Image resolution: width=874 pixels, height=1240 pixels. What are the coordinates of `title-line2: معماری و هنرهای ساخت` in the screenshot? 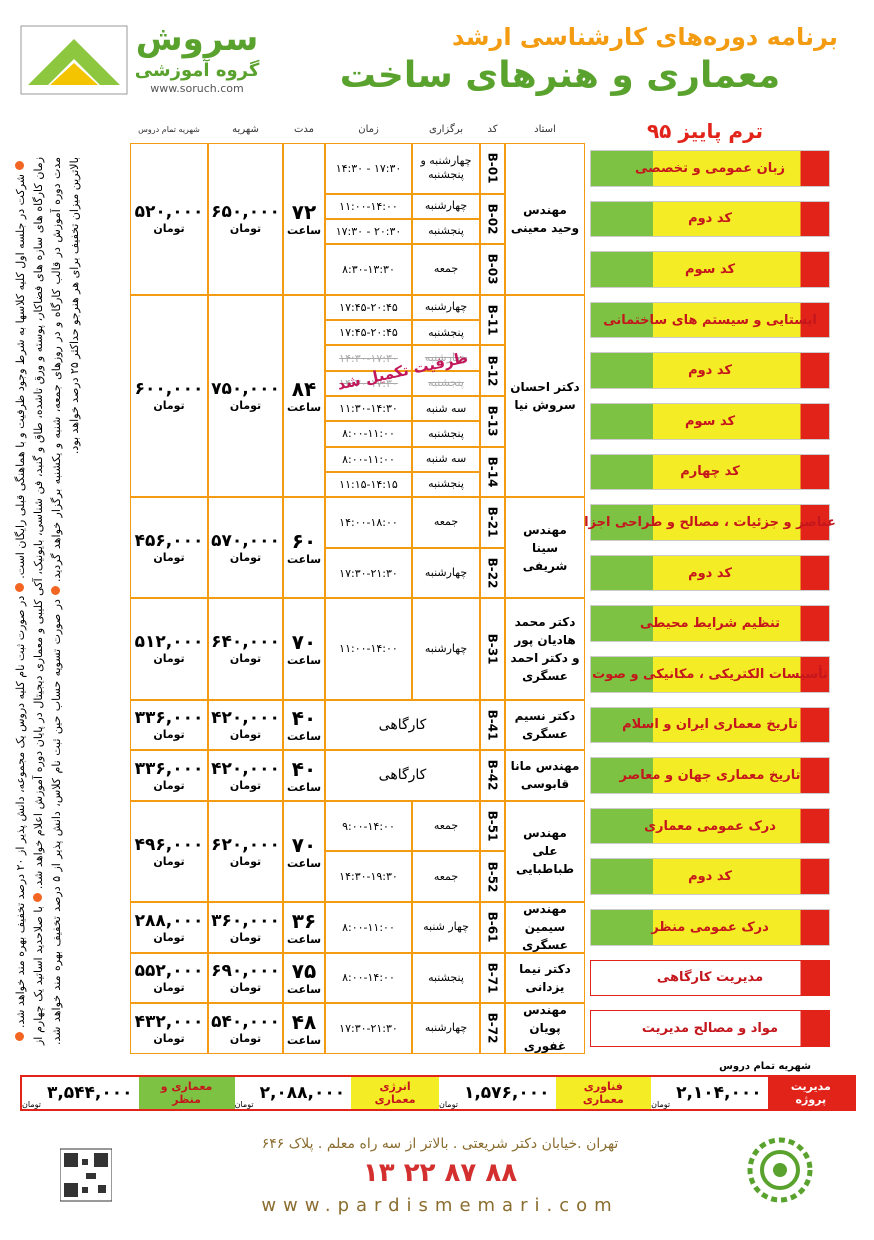 It's located at (560, 75).